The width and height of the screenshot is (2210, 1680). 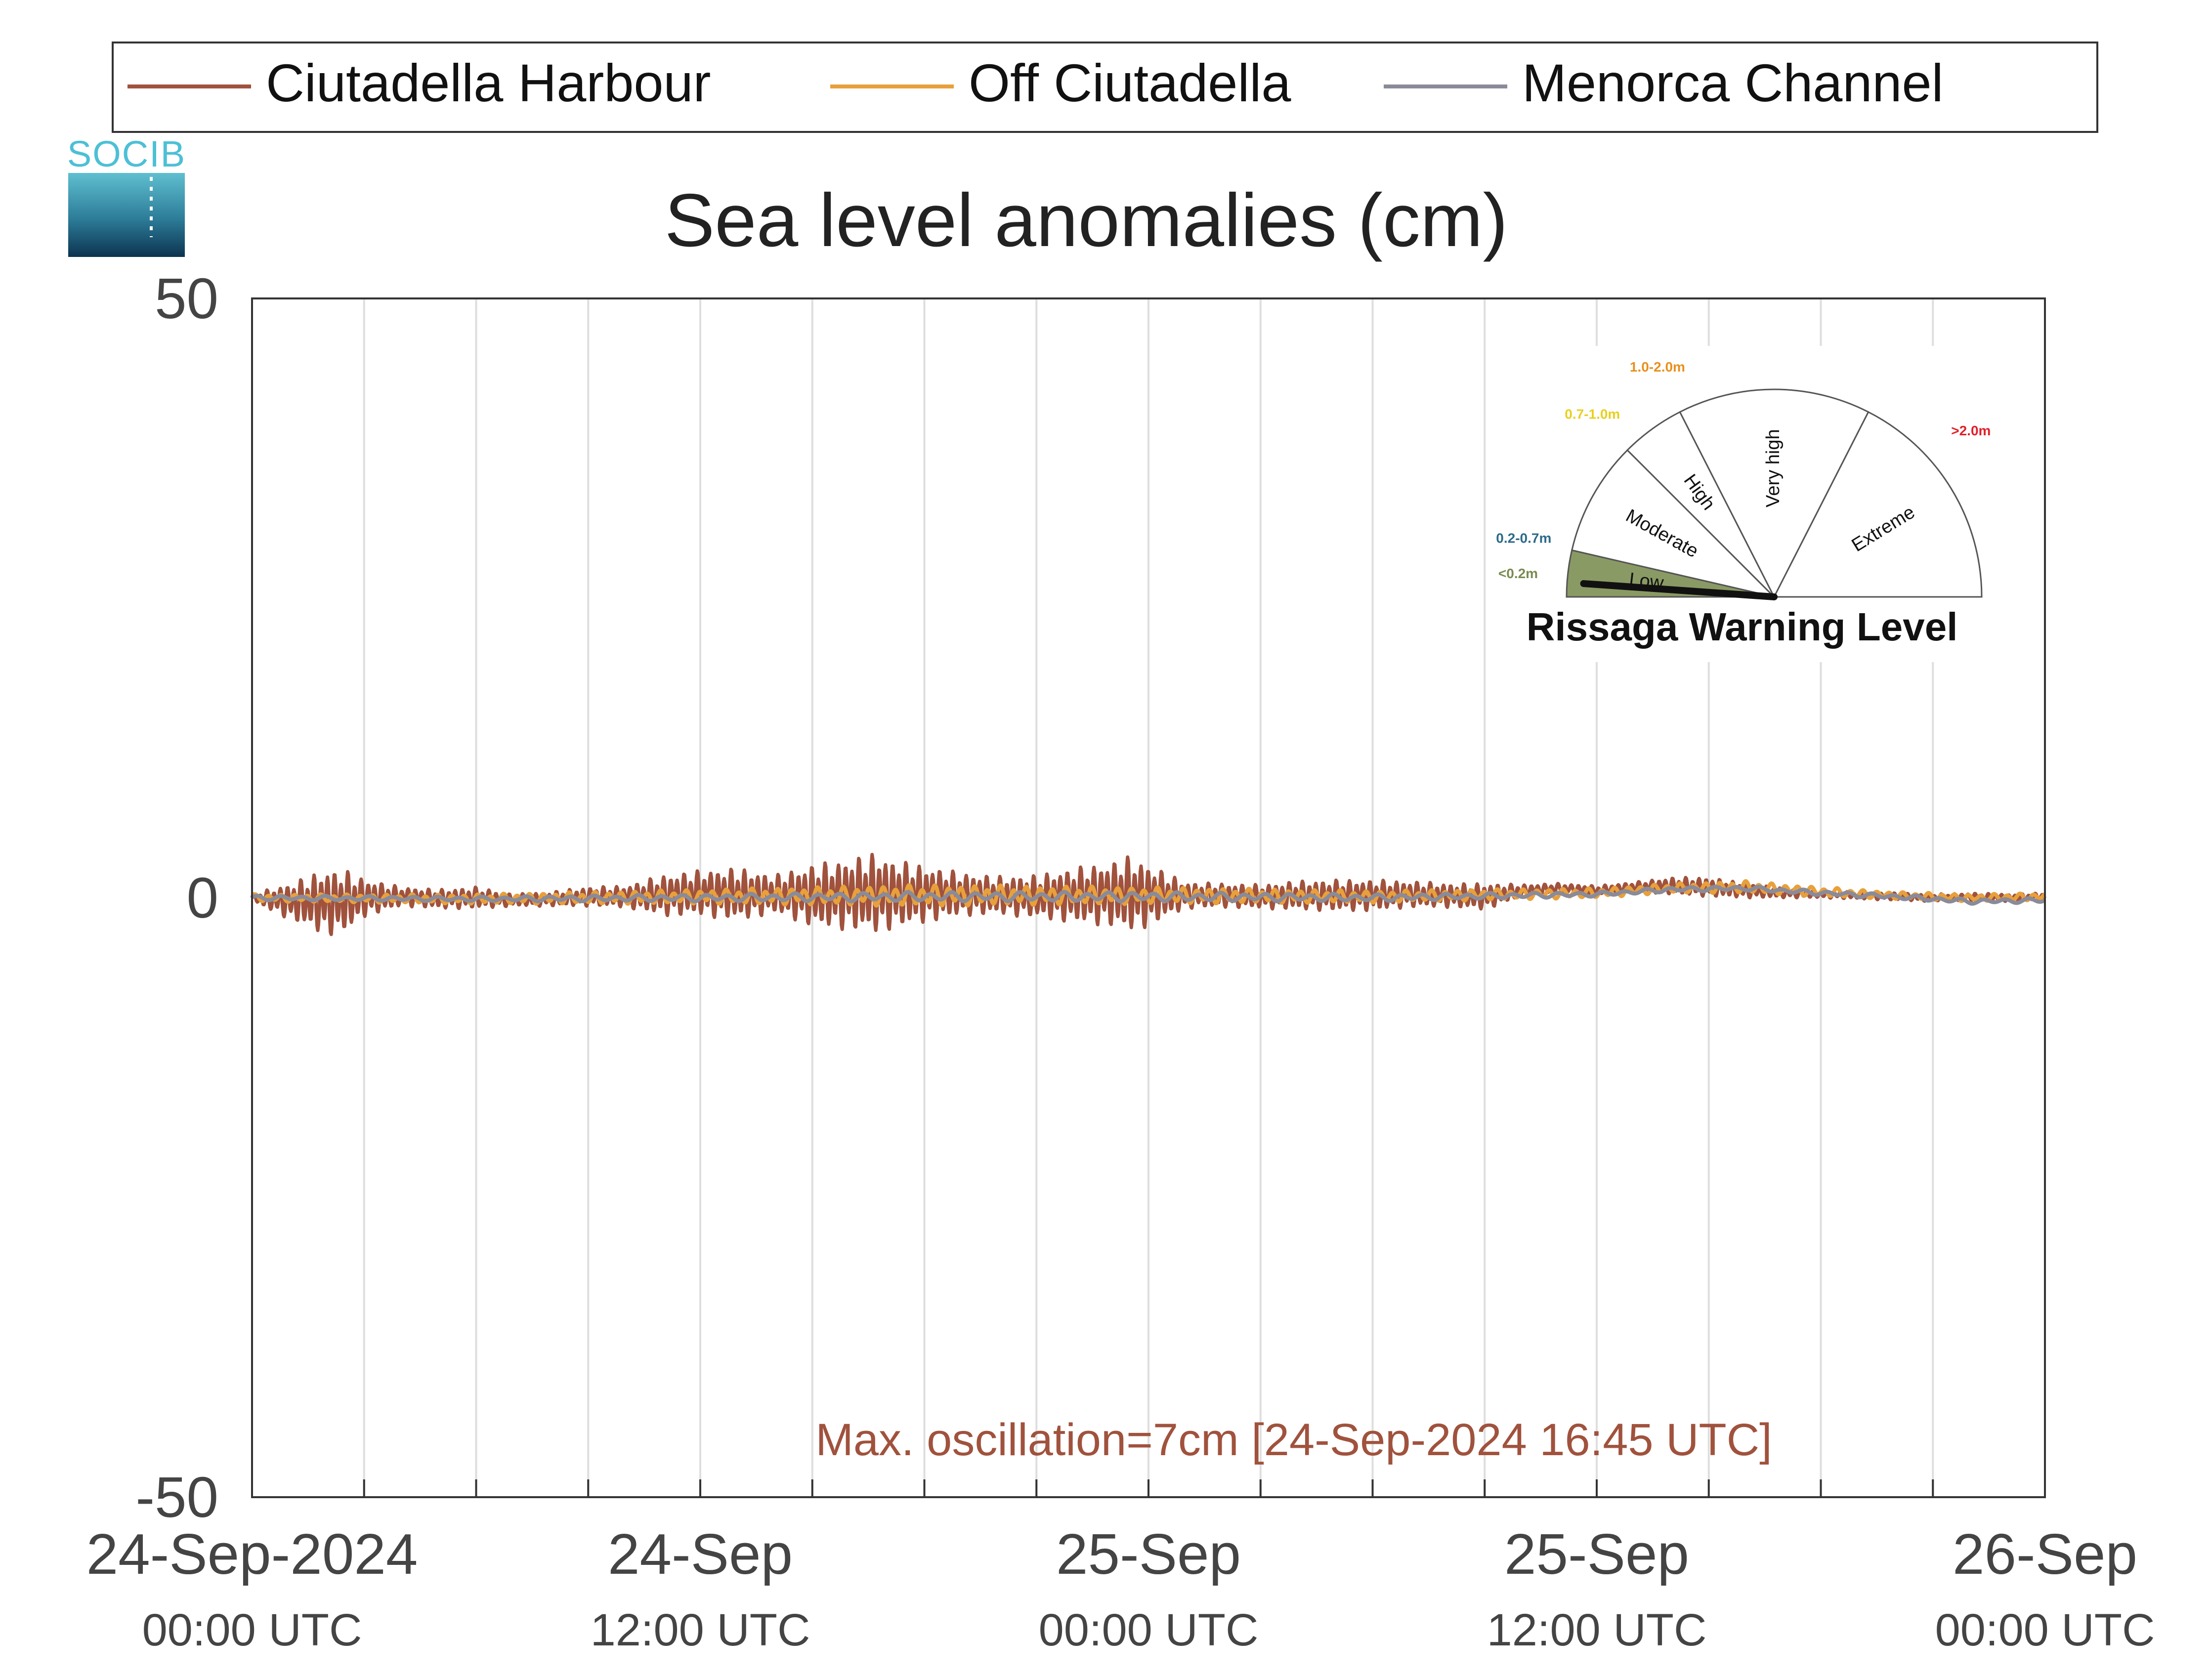 I want to click on gauge-range-label: 1.0-2.0m, so click(x=1657, y=367).